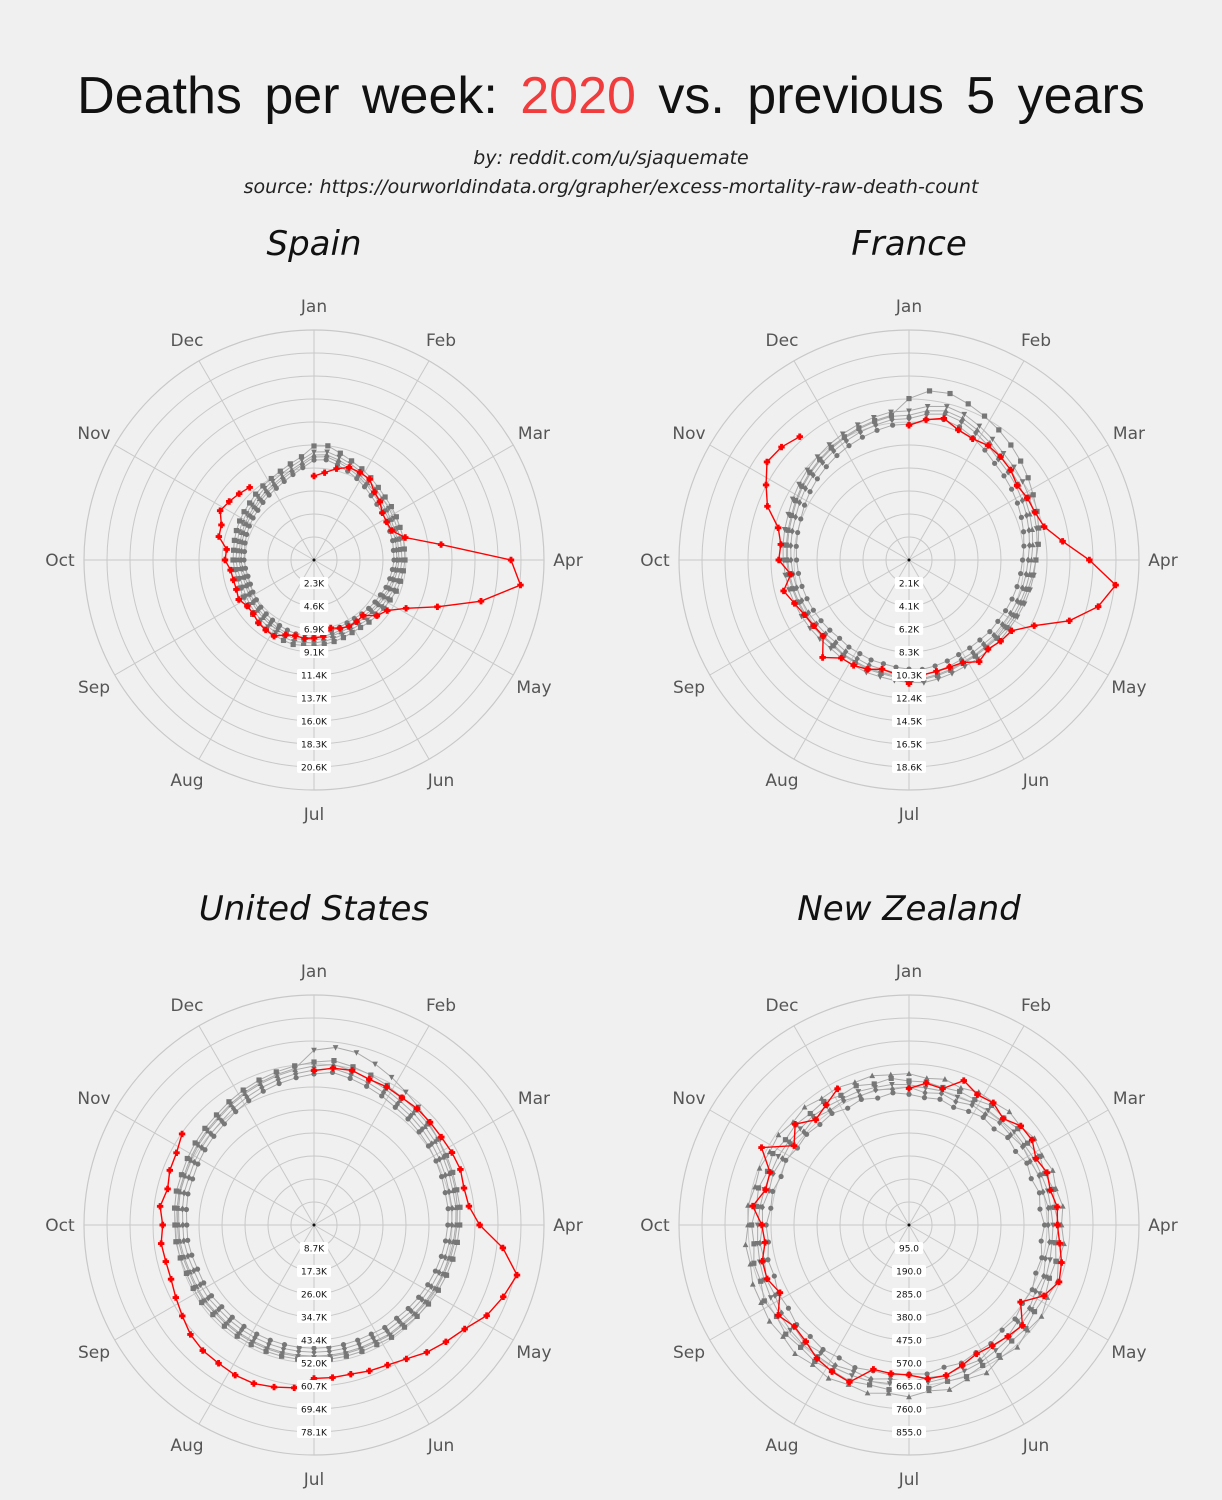 This screenshot has height=1500, width=1222. I want to click on radial-tick-label: 4.6K, so click(314, 607).